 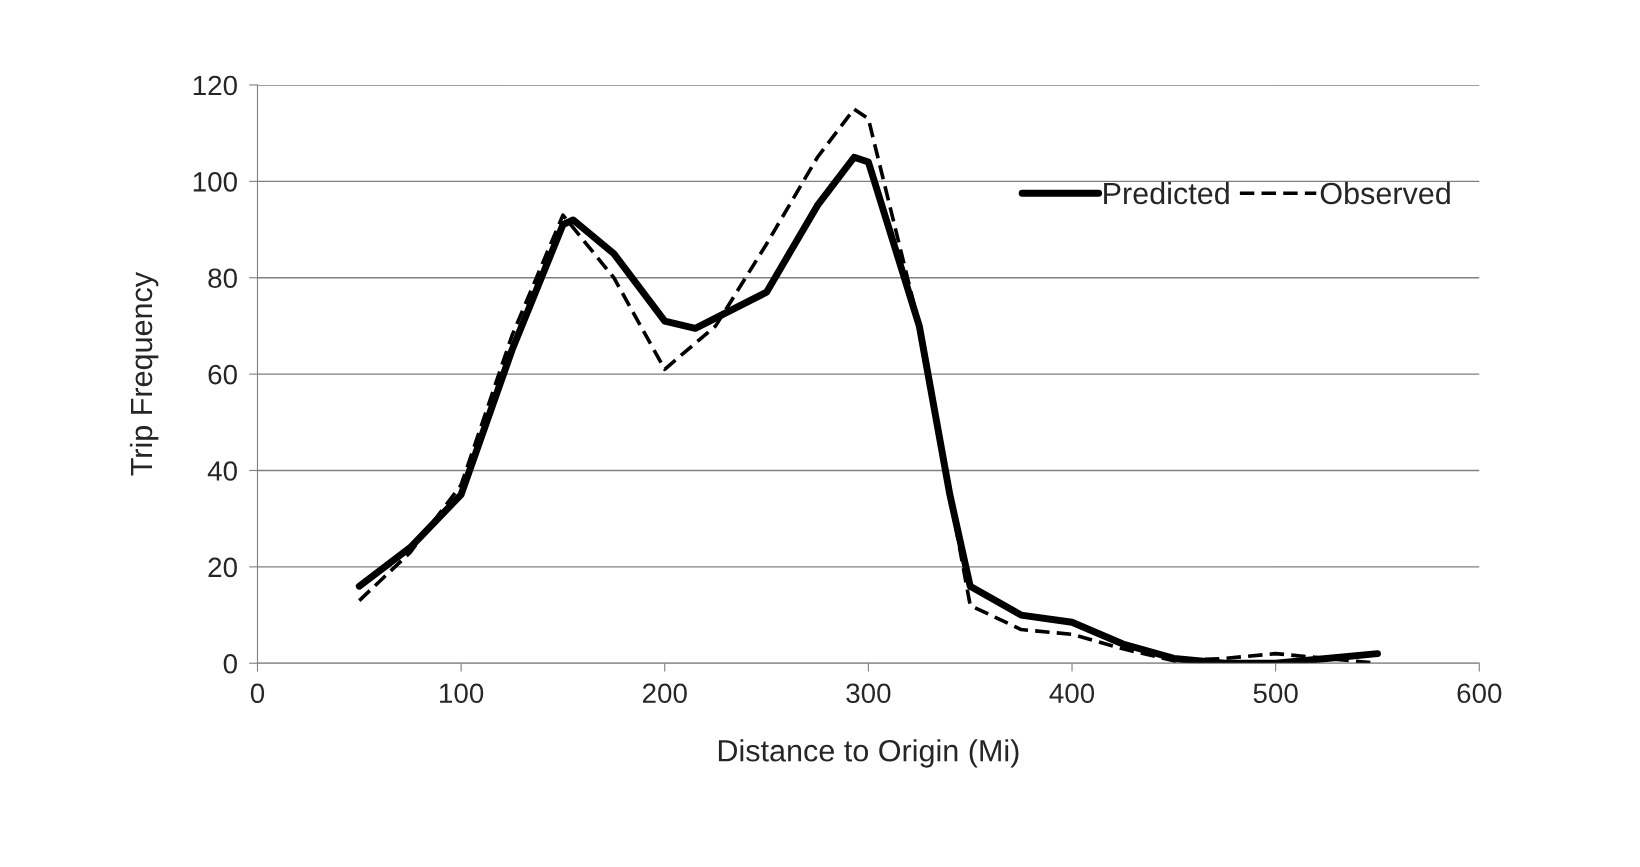 I want to click on x-tick-label: 400, so click(x=1072, y=693).